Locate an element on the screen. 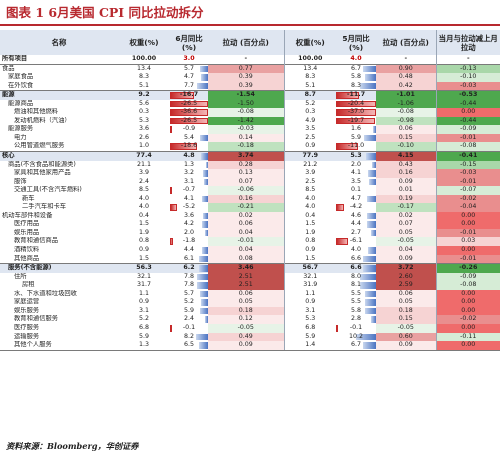 The image size is (500, 462). pull-may: 3.72 is located at coordinates (406, 268).